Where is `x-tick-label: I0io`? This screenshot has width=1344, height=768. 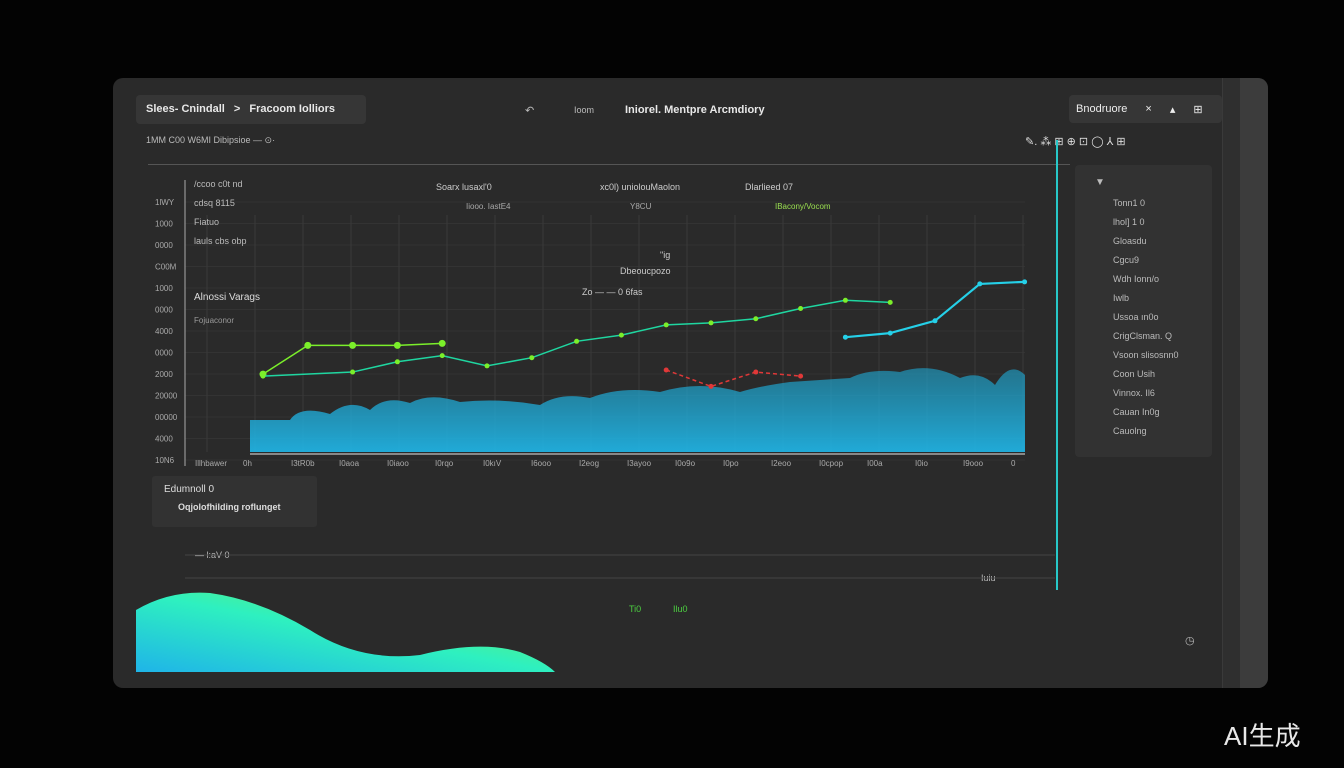
x-tick-label: I0io is located at coordinates (921, 463).